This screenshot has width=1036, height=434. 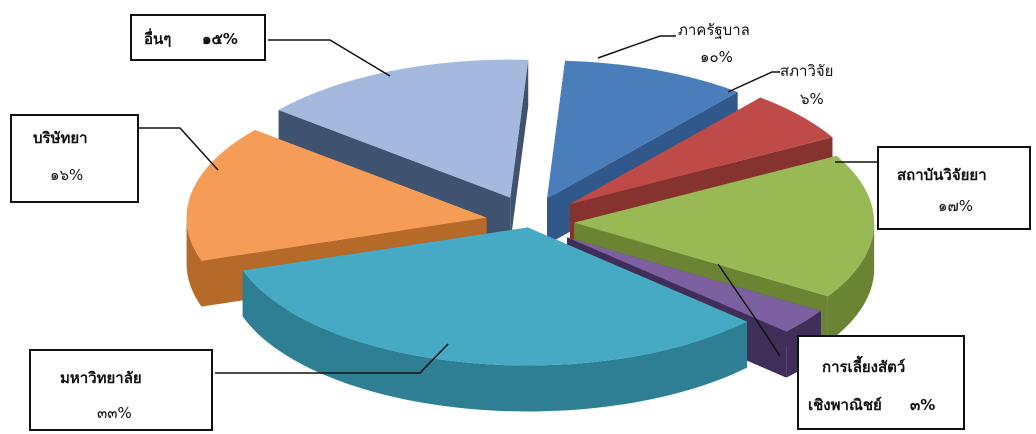 What do you see at coordinates (101, 378) in the screenshot?
I see `label-university: มหาวิทยาลัย` at bounding box center [101, 378].